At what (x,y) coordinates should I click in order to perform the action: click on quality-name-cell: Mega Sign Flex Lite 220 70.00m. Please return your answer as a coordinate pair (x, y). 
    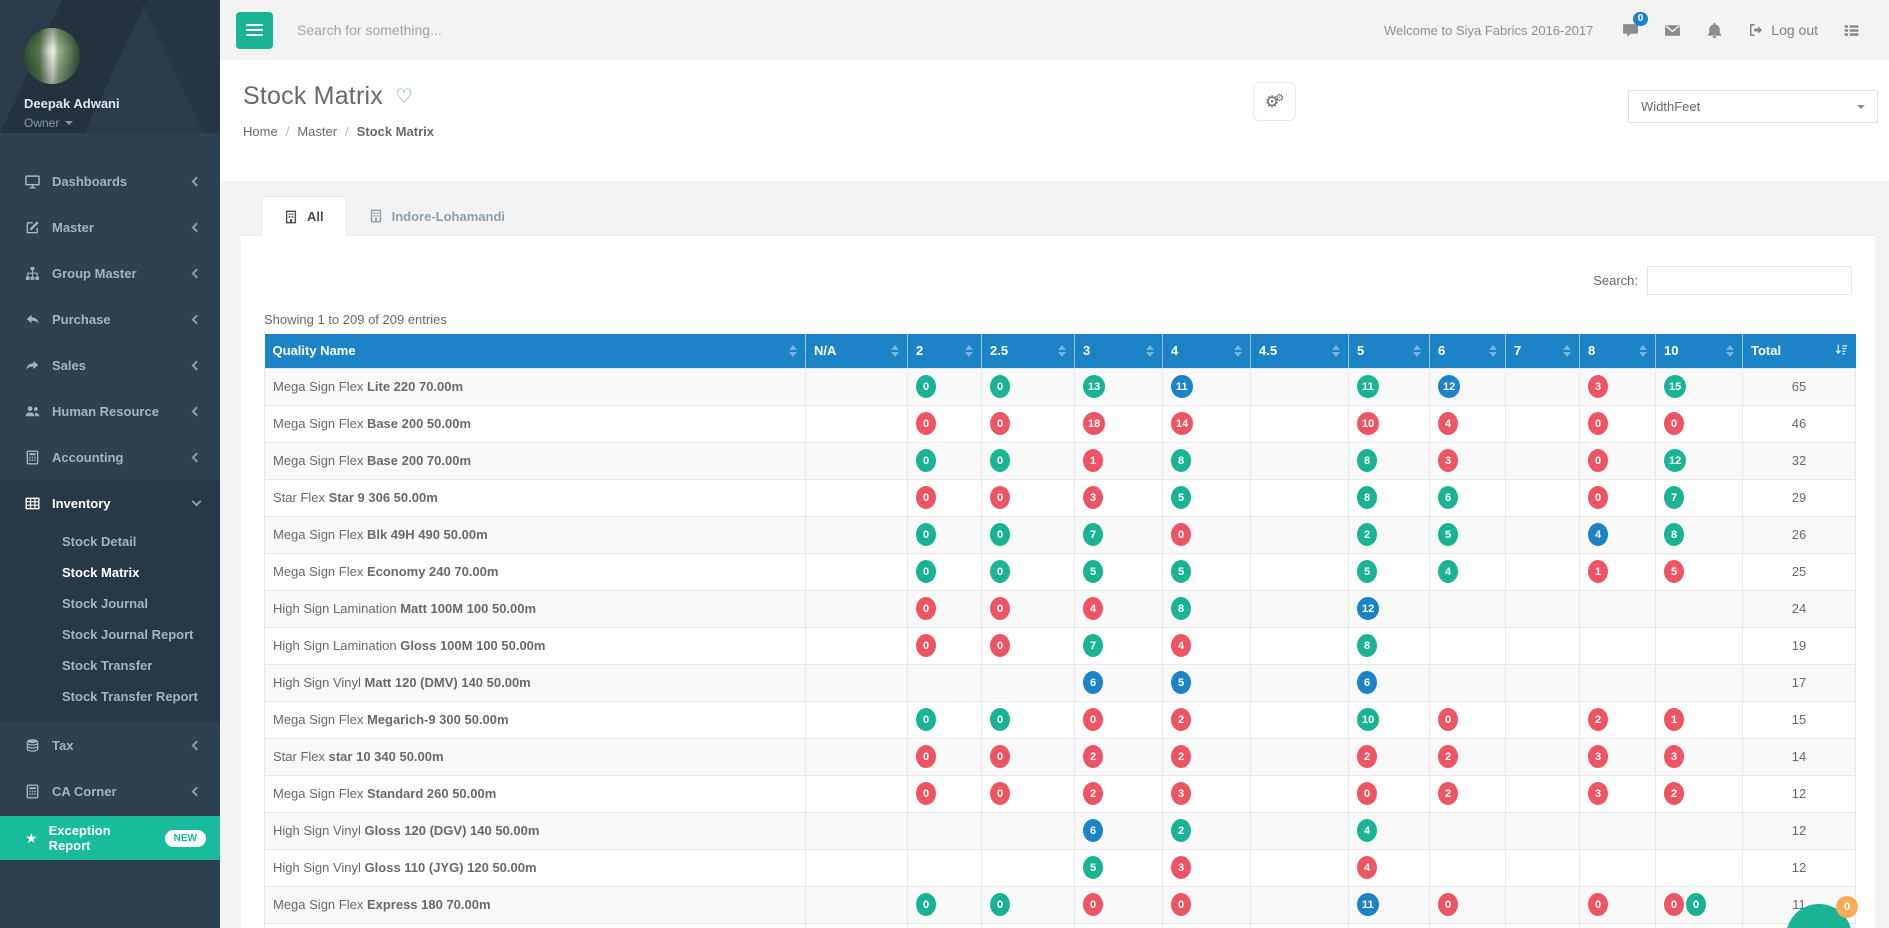
    Looking at the image, I should click on (535, 386).